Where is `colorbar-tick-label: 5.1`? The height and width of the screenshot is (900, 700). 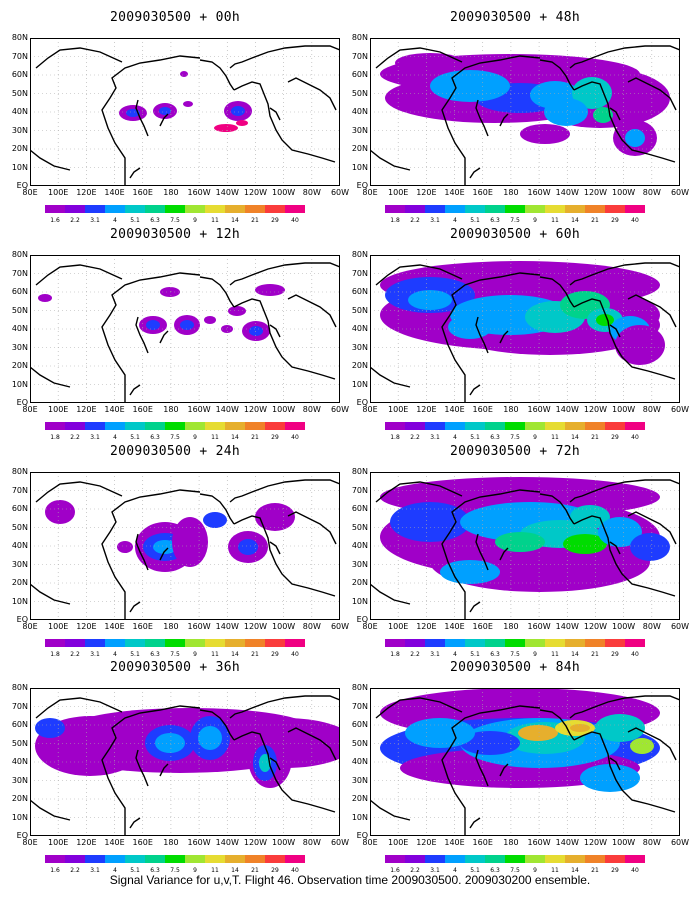
colorbar-tick-label: 5.1 is located at coordinates (475, 437).